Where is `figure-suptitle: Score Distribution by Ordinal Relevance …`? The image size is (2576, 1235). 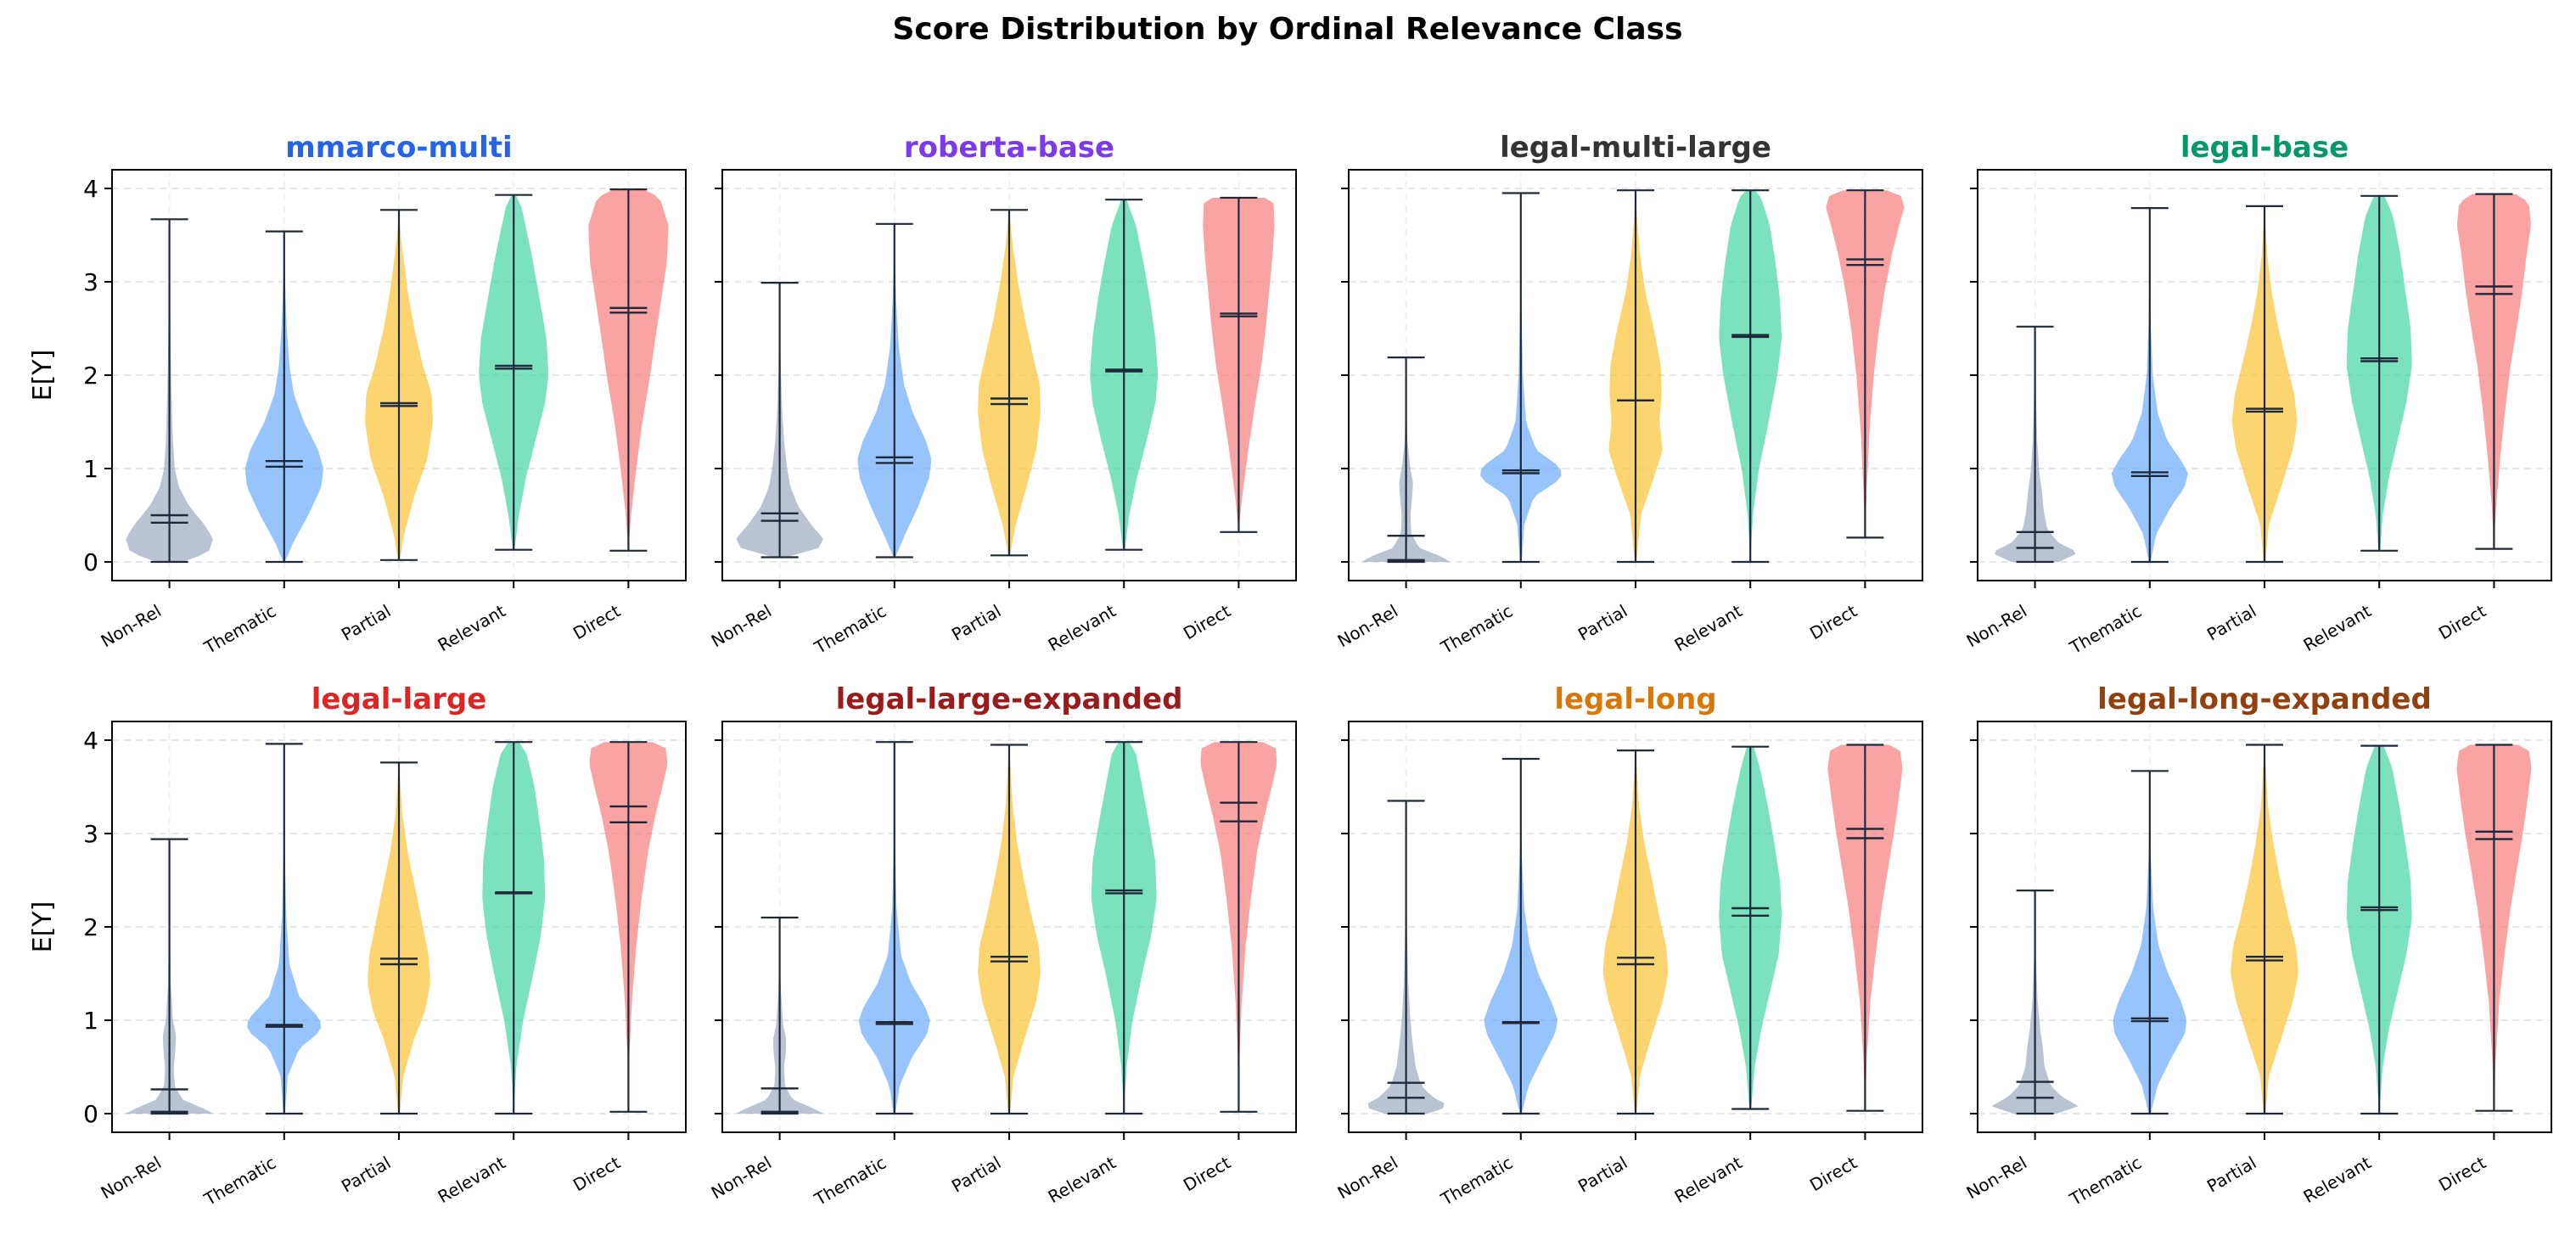
figure-suptitle: Score Distribution by Ordinal Relevance … is located at coordinates (1287, 29).